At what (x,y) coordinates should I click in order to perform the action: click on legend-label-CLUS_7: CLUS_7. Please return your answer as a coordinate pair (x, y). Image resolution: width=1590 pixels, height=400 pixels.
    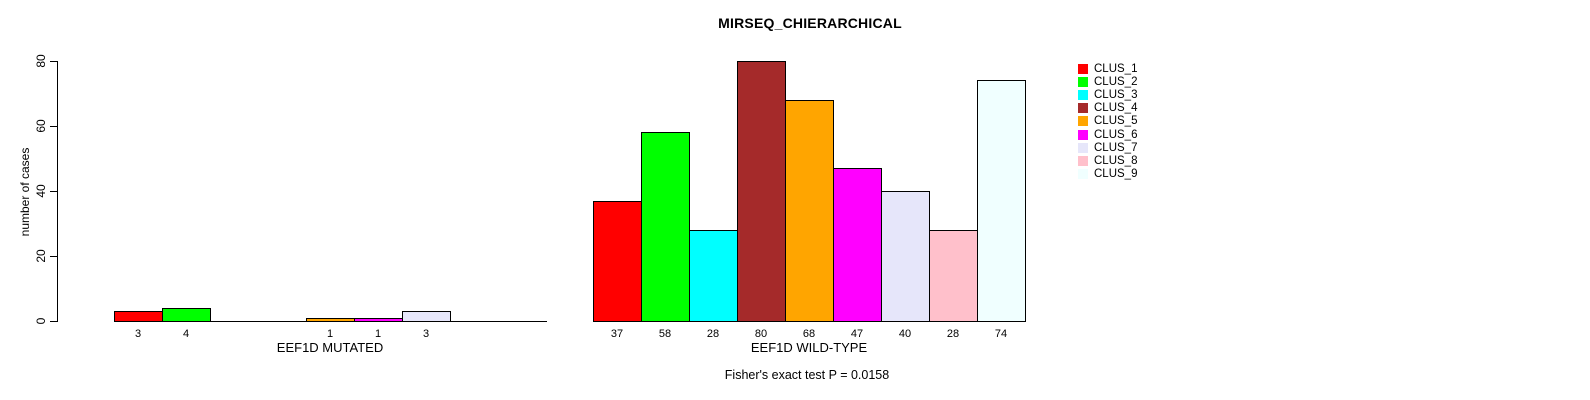
    Looking at the image, I should click on (1116, 147).